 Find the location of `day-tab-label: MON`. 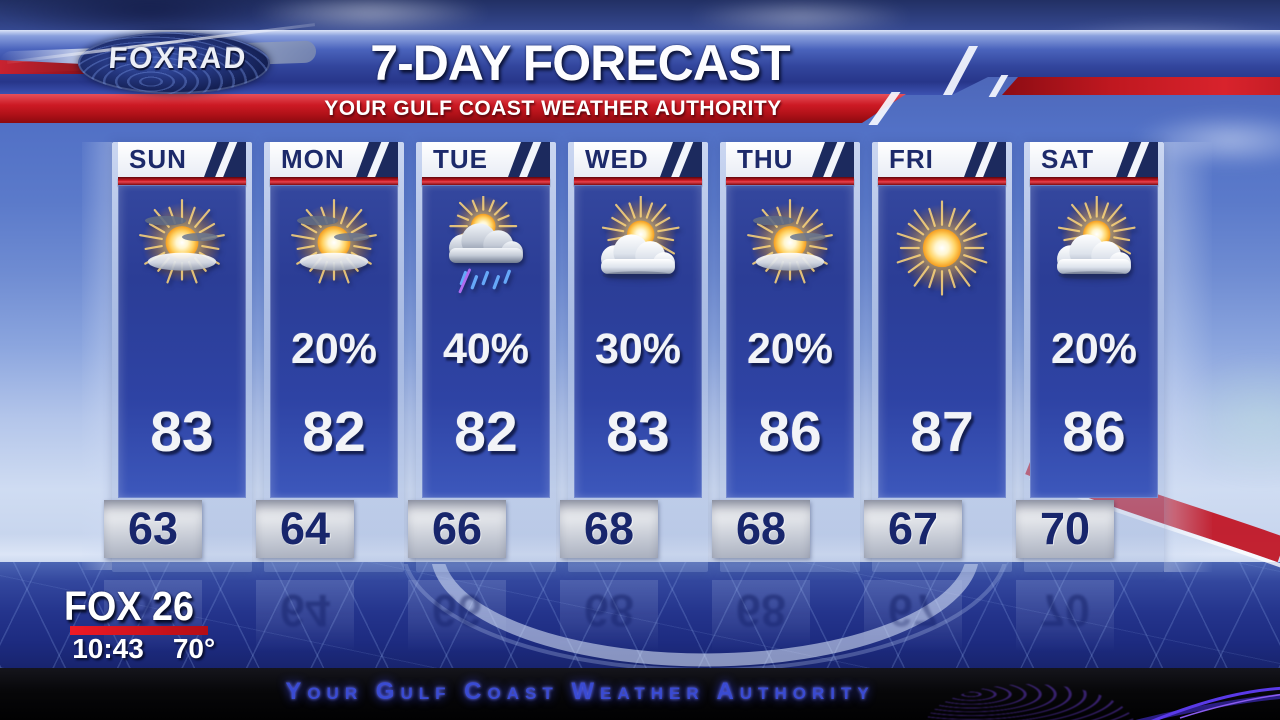

day-tab-label: MON is located at coordinates (319, 159).